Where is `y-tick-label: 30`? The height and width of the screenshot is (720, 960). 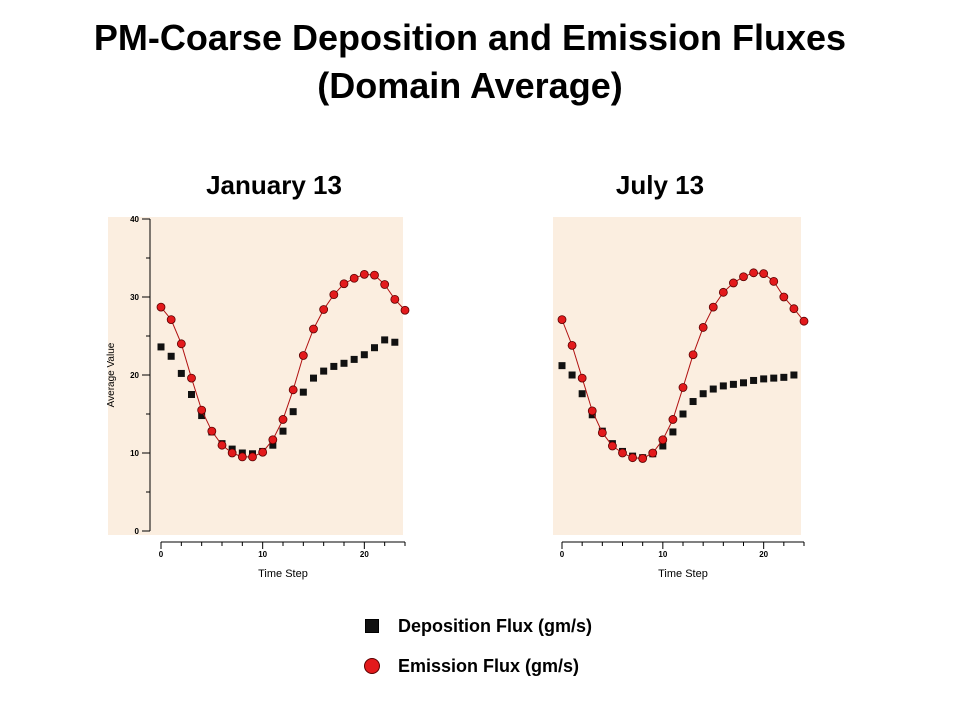 y-tick-label: 30 is located at coordinates (134, 297).